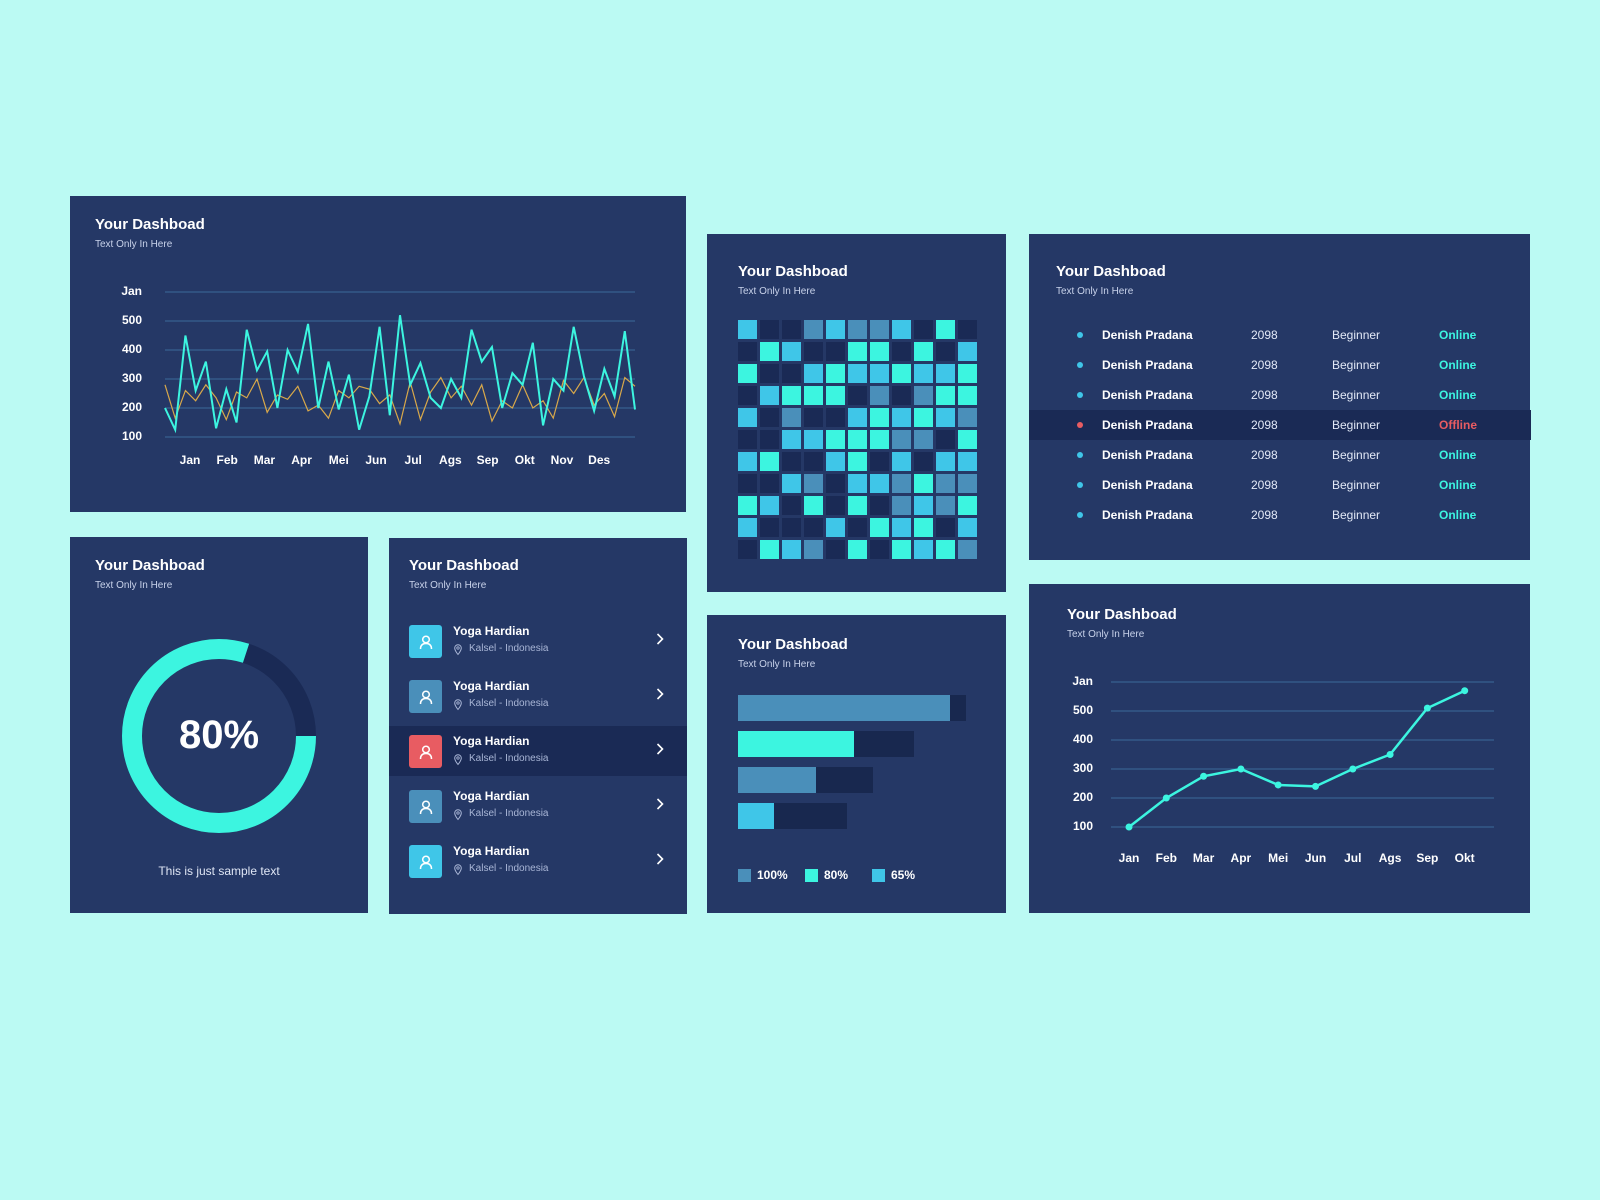  What do you see at coordinates (487, 460) in the screenshot?
I see `x-axis-label: Sep` at bounding box center [487, 460].